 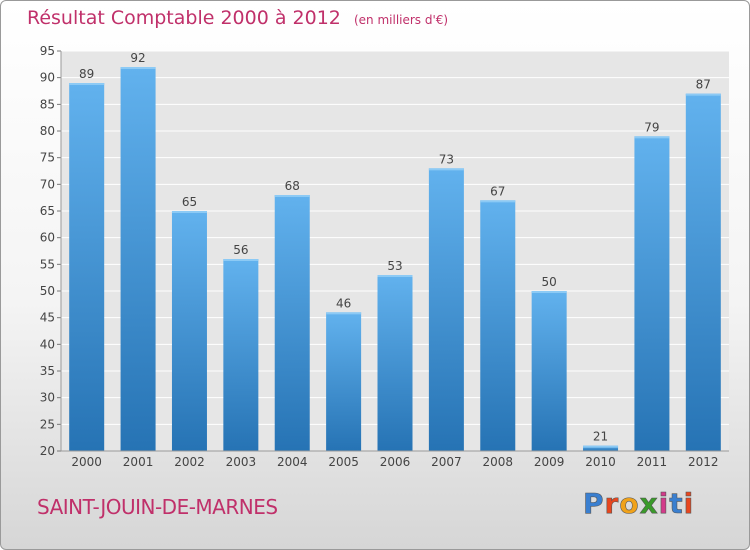 What do you see at coordinates (47, 51) in the screenshot?
I see `y-tick-label: 95` at bounding box center [47, 51].